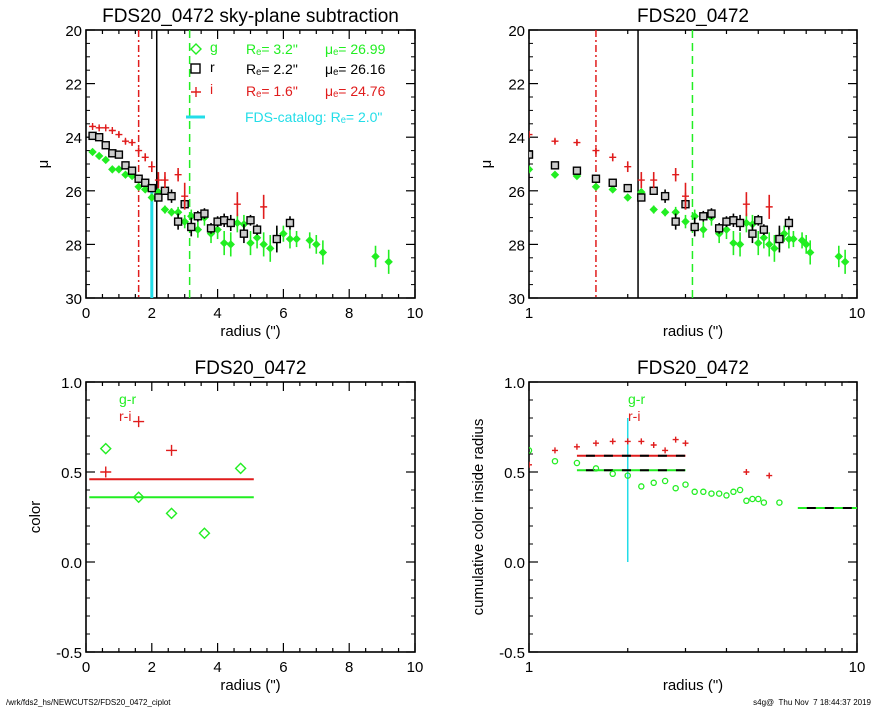 This screenshot has height=708, width=885. What do you see at coordinates (43, 164) in the screenshot?
I see `y-axis-label: μ` at bounding box center [43, 164].